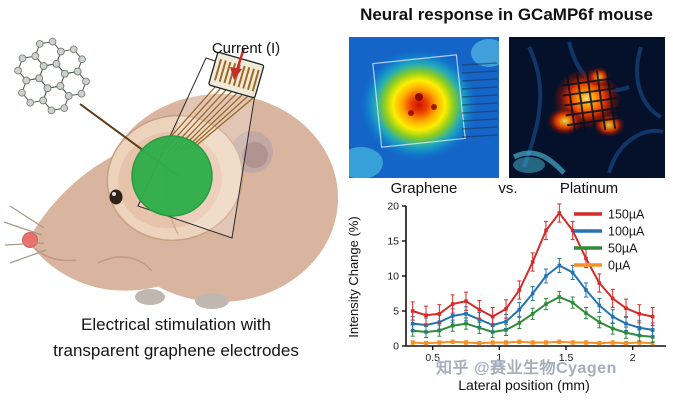 The image size is (673, 403). Describe the element at coordinates (633, 358) in the screenshot. I see `svg-text: 2` at that location.